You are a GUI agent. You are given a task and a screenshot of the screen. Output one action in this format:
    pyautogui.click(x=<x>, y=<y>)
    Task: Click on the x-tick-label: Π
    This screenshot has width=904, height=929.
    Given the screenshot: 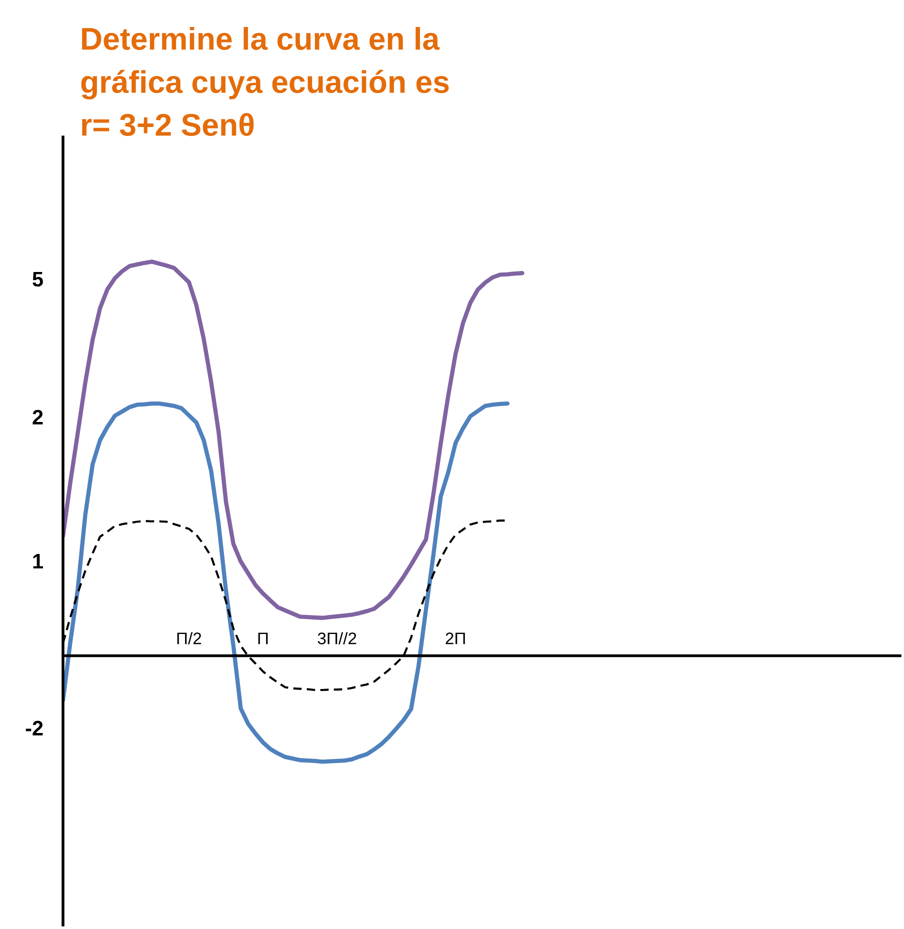 What is the action you would take?
    pyautogui.click(x=263, y=638)
    